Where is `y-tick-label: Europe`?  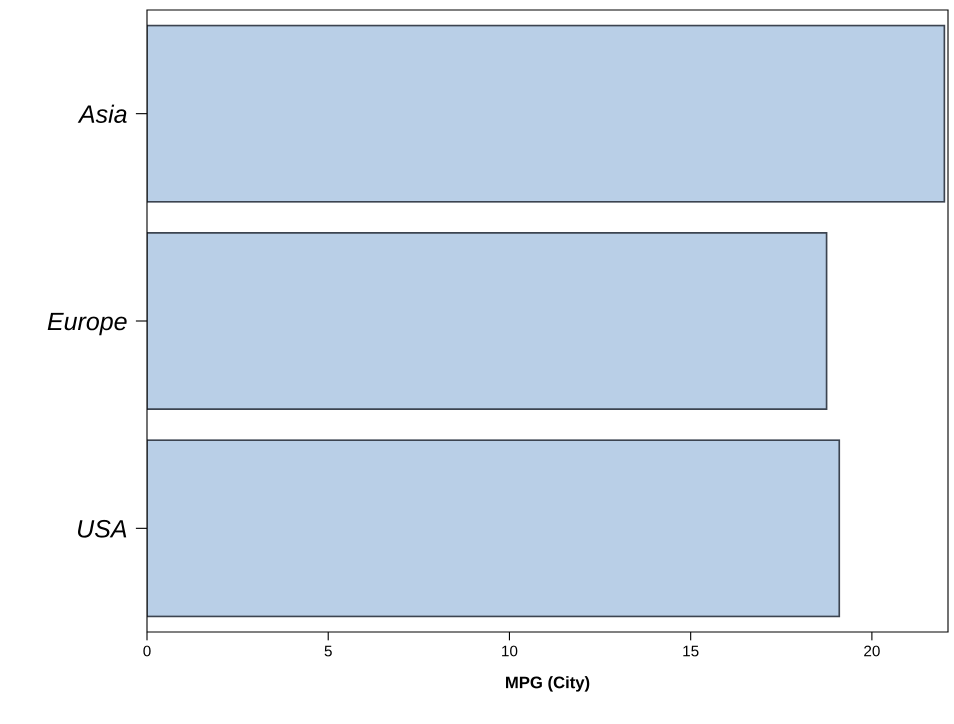
y-tick-label: Europe is located at coordinates (87, 324).